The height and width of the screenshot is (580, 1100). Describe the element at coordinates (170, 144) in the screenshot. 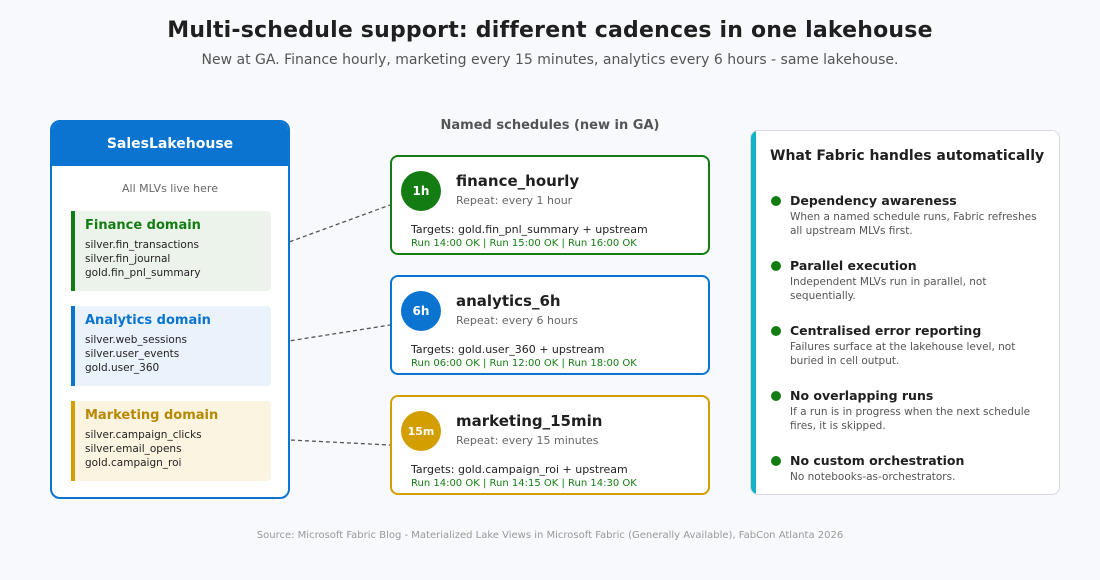

I see `lakehouse-name: SalesLakehouse` at that location.